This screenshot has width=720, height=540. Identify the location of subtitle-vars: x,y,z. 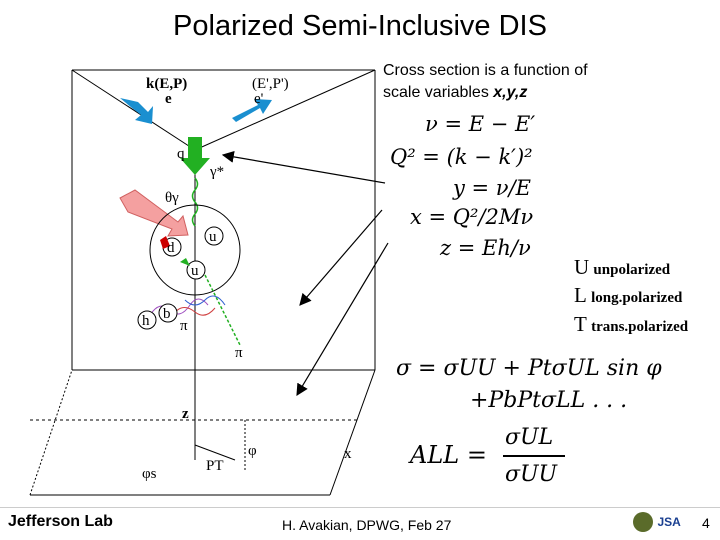
(510, 92).